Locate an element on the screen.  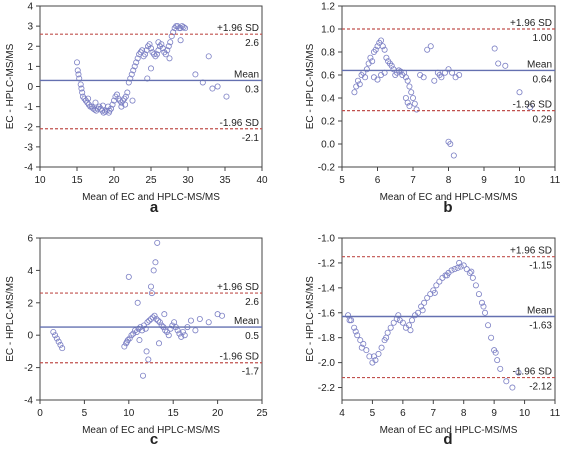
y-tick-label: 0.0 is located at coordinates (328, 145).